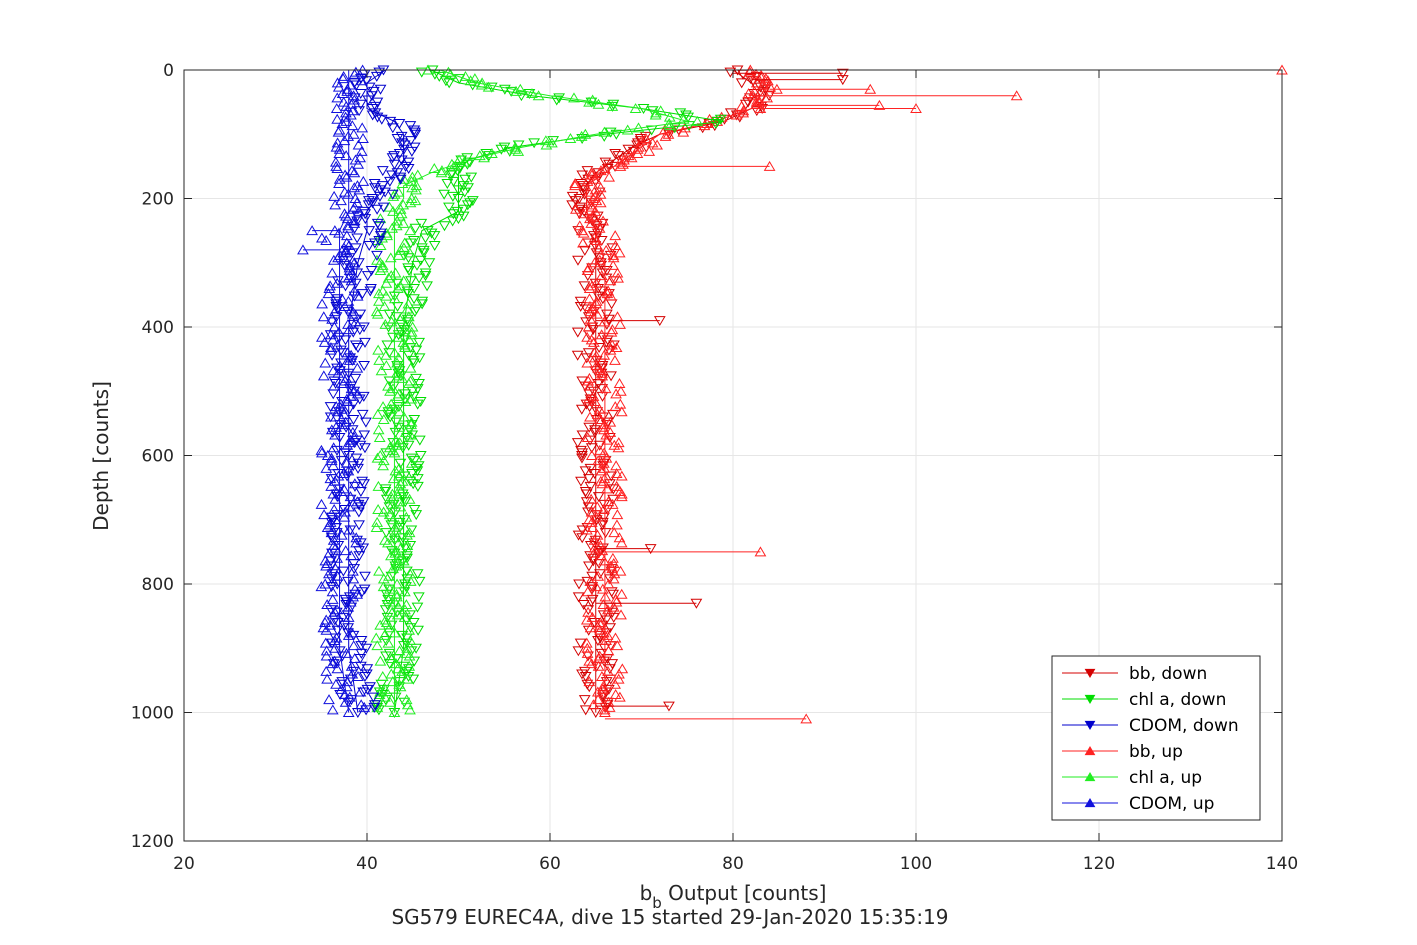  What do you see at coordinates (101, 456) in the screenshot?
I see `y-axis-label: Depth [counts]` at bounding box center [101, 456].